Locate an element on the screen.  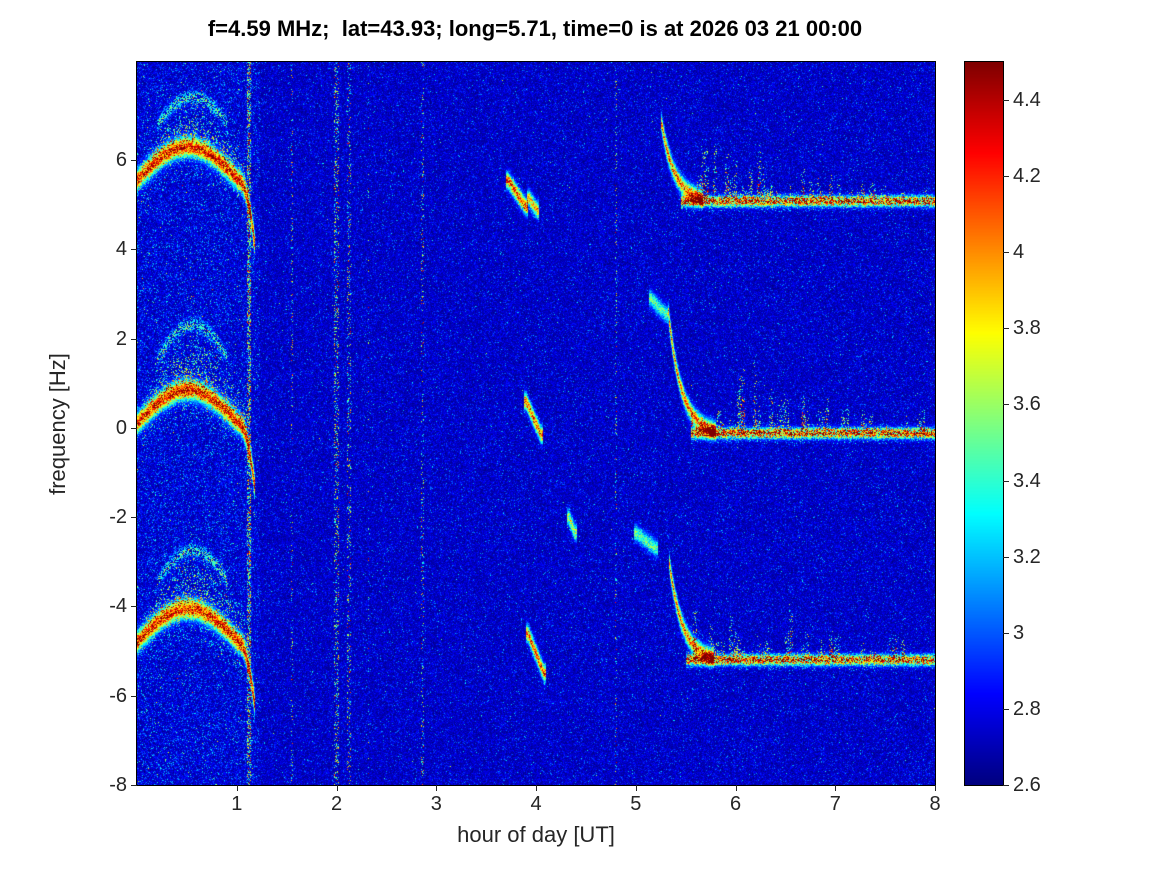
x-axis-label: hour of day [UT] is located at coordinates (536, 834).